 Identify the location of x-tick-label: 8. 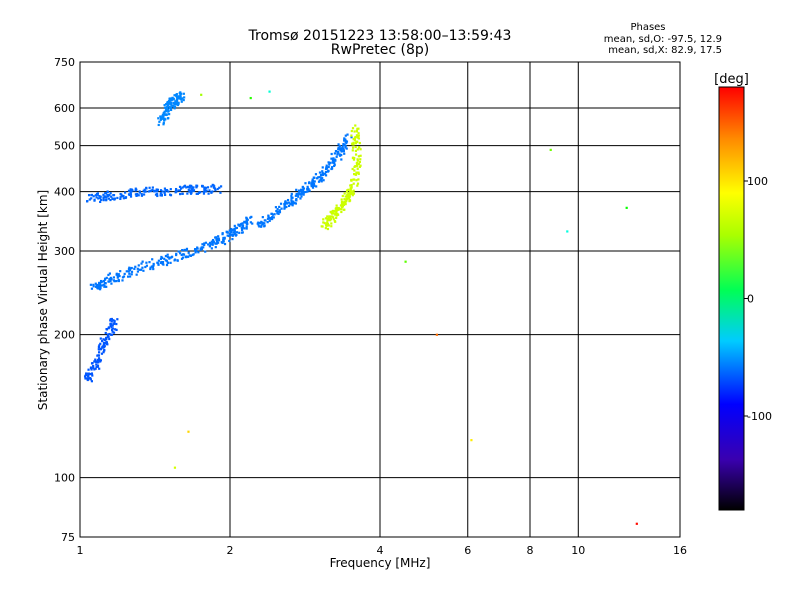
(530, 550).